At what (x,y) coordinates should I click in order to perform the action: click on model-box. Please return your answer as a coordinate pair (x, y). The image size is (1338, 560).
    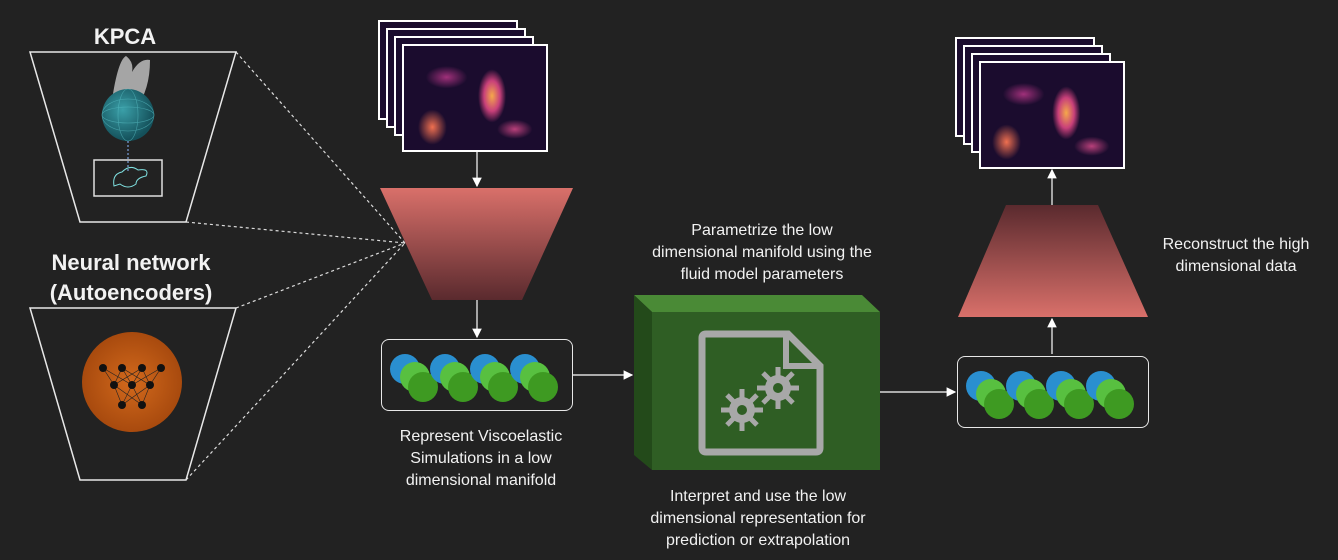
    Looking at the image, I should click on (757, 382).